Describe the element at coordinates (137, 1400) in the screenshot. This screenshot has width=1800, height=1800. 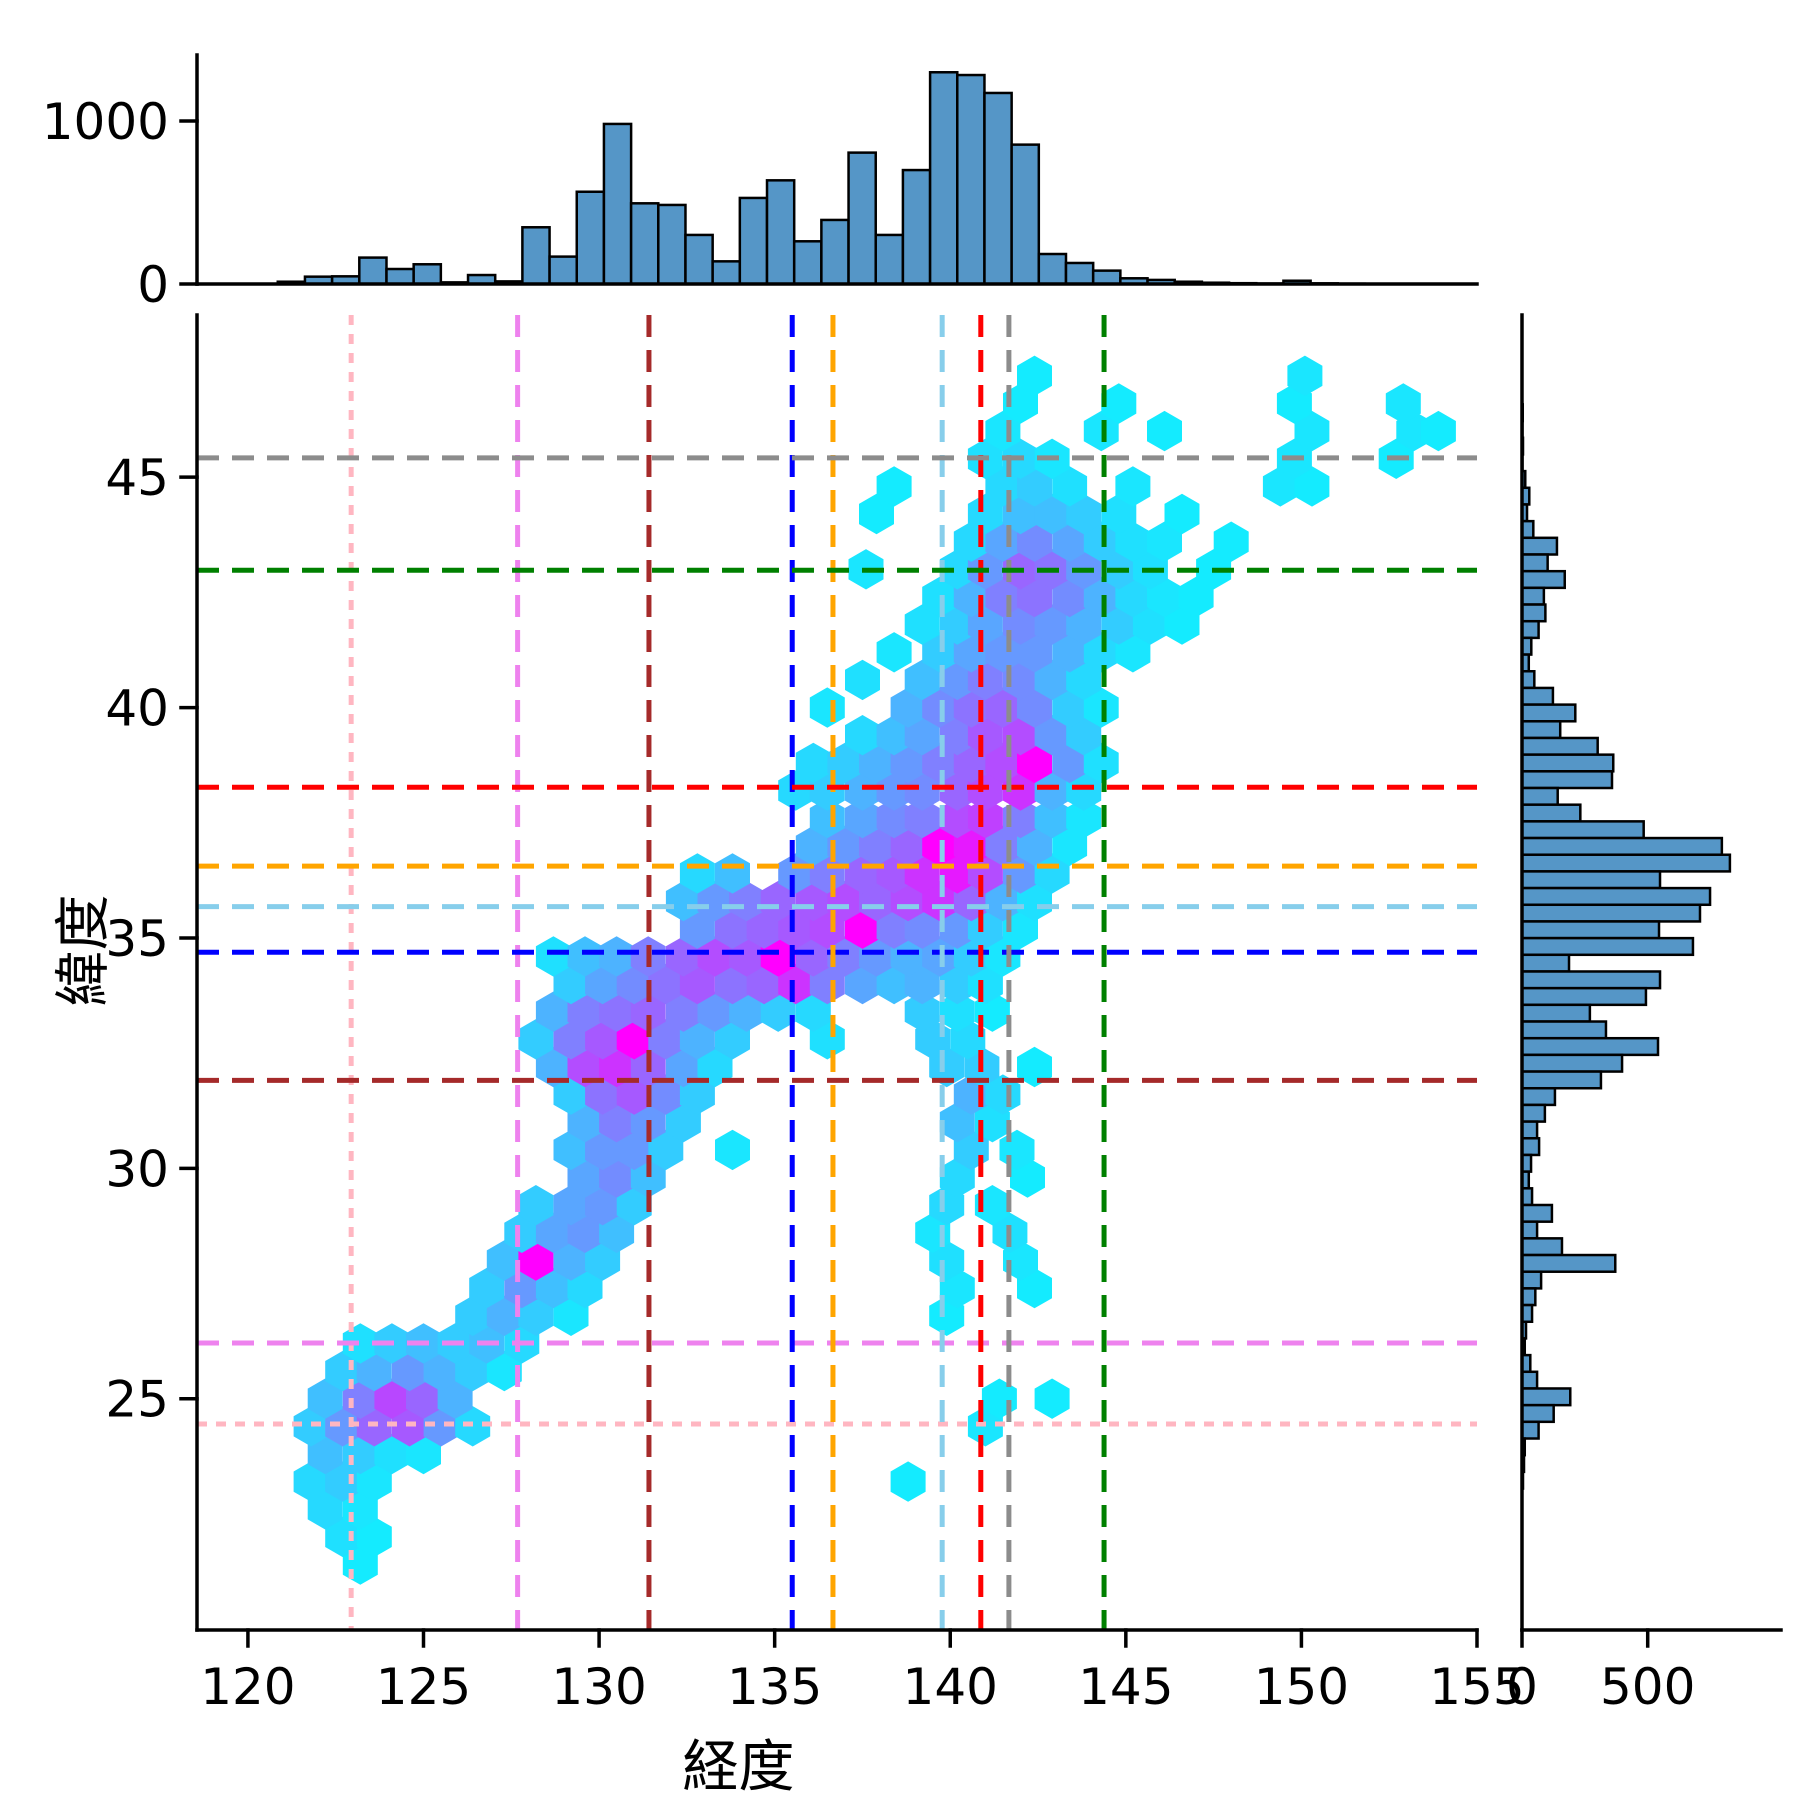
I see `main-y-tick-label: 25` at that location.